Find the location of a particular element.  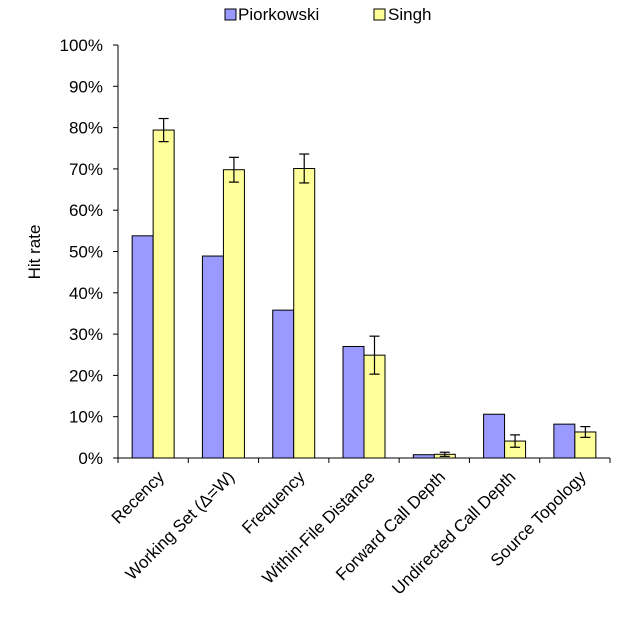

legend-swatch-piorkowski is located at coordinates (230, 14).